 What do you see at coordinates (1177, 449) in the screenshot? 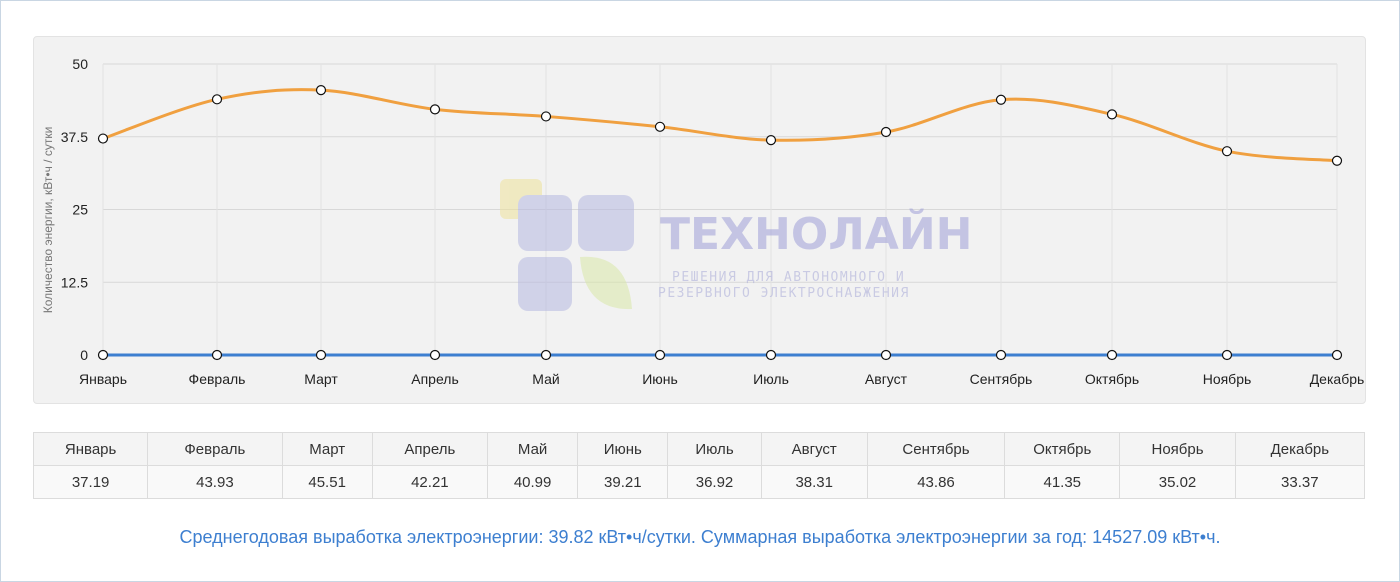
I see `table-header-cell: Ноябрь` at bounding box center [1177, 449].